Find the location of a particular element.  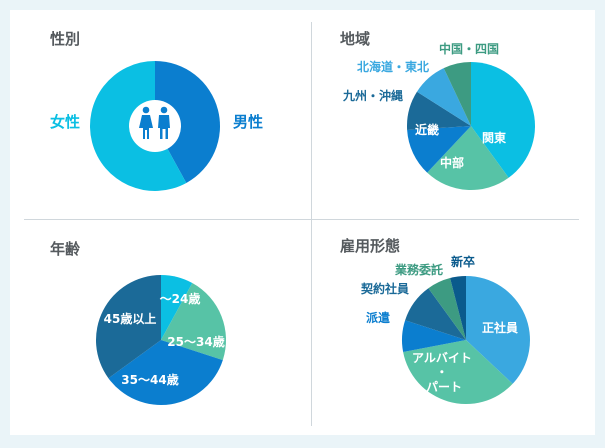

region-label-kyushu: 九州・沖縄 is located at coordinates (372, 95).